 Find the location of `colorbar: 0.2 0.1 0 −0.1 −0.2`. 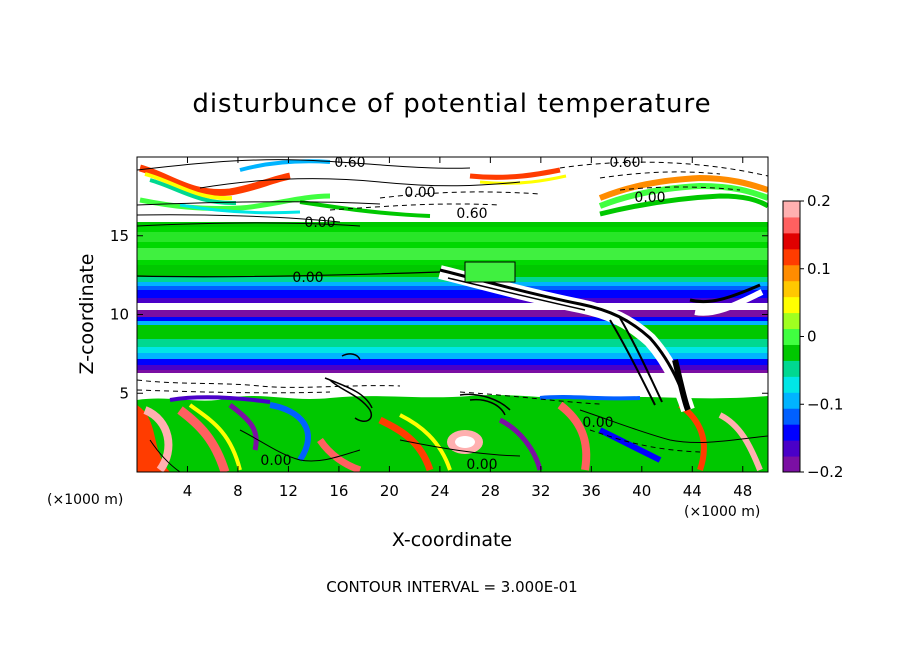

colorbar: 0.2 0.1 0 −0.1 −0.2 is located at coordinates (812, 336).